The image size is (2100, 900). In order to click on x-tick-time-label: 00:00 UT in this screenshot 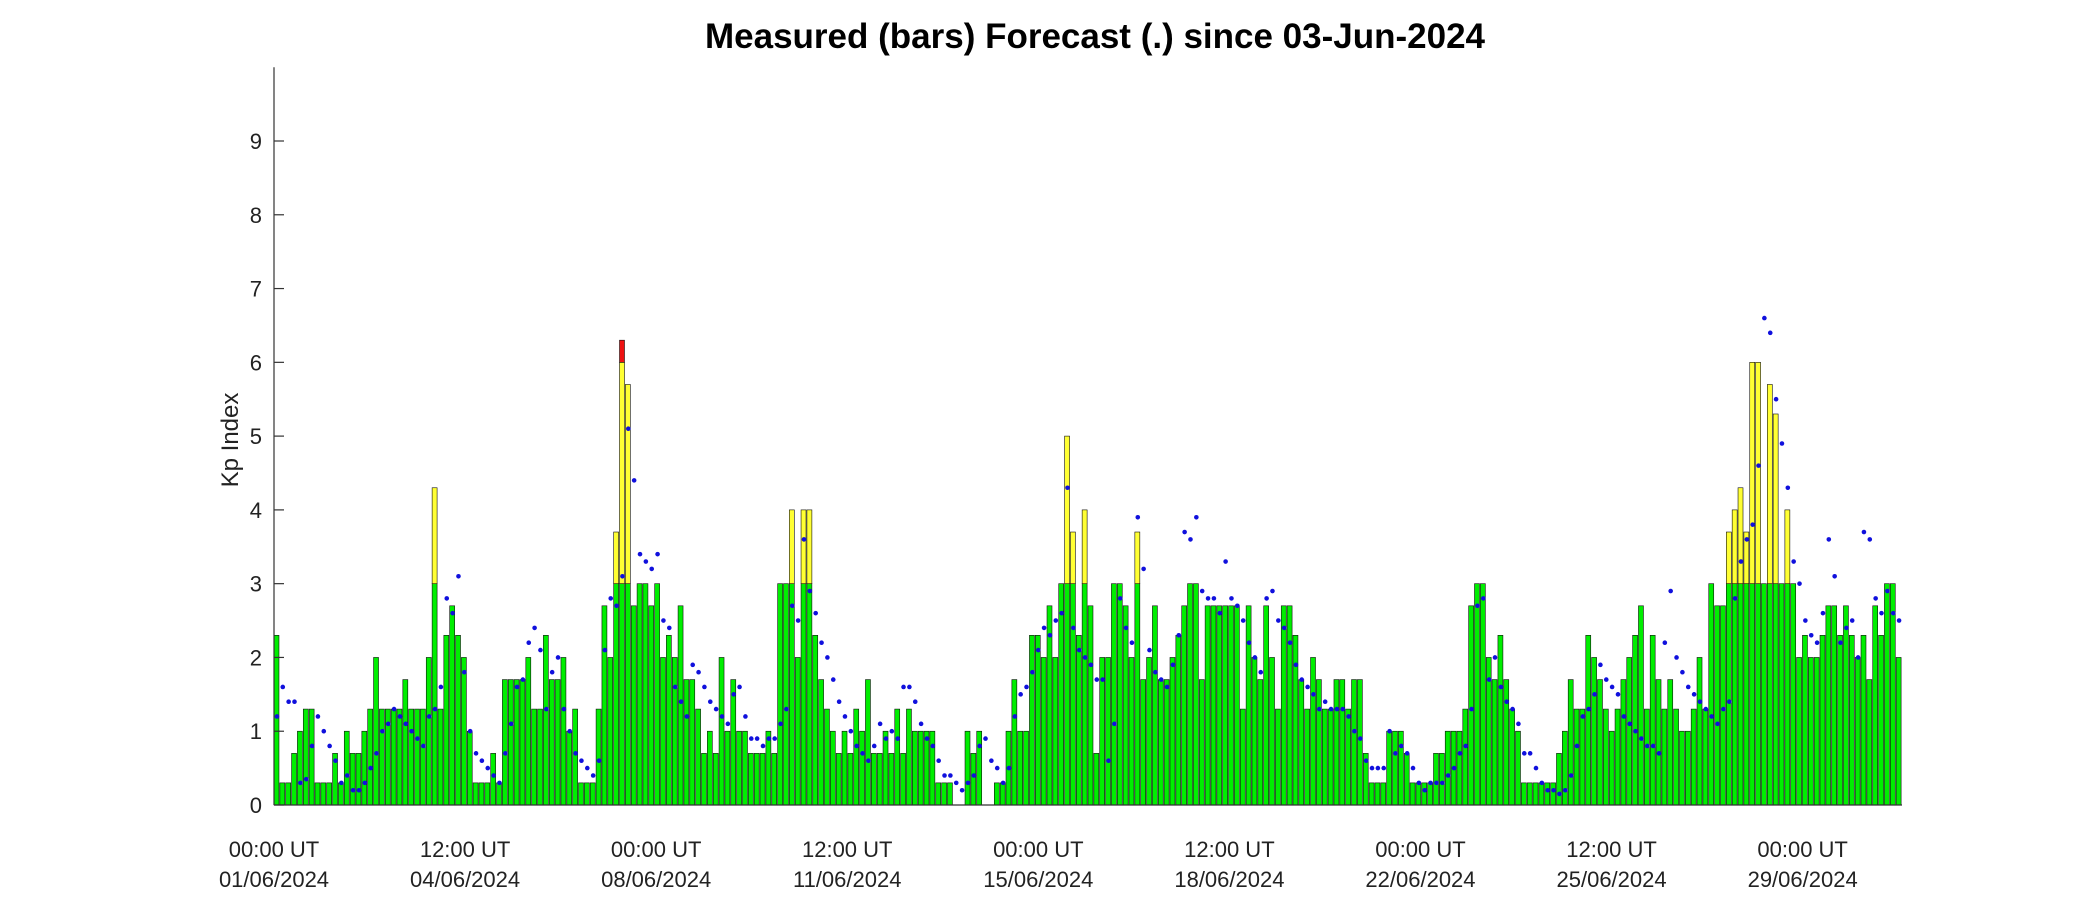, I will do `click(274, 849)`.